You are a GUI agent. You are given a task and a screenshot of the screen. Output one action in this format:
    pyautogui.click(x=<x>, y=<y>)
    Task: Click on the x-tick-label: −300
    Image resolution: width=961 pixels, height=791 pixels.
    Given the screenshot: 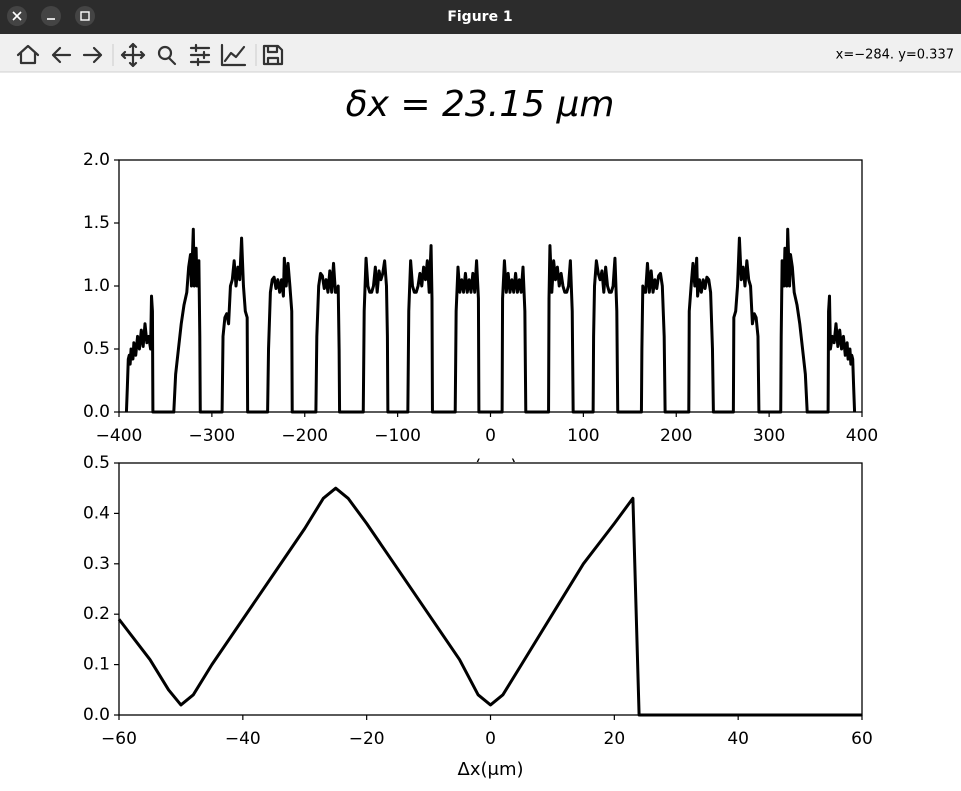 What is the action you would take?
    pyautogui.click(x=212, y=436)
    